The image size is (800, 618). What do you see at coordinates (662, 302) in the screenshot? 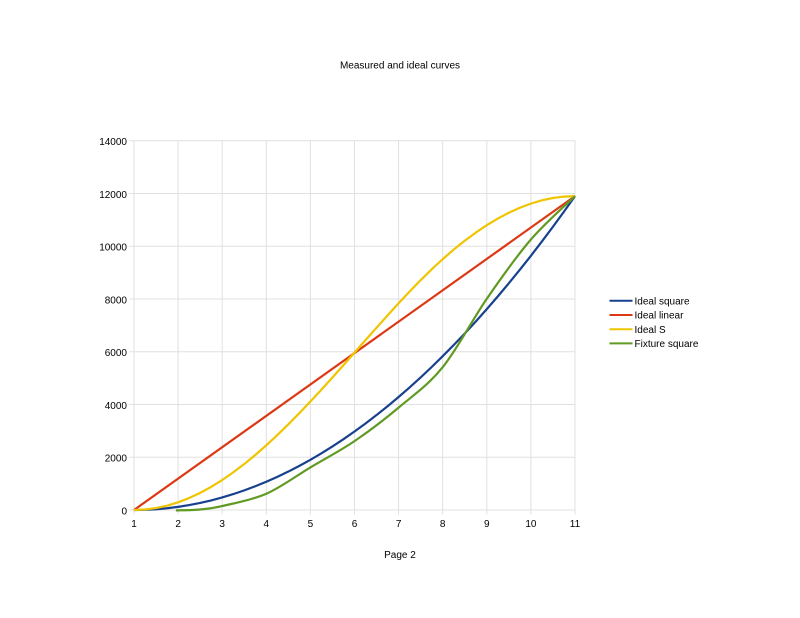
I see `svg-text: Ideal square` at bounding box center [662, 302].